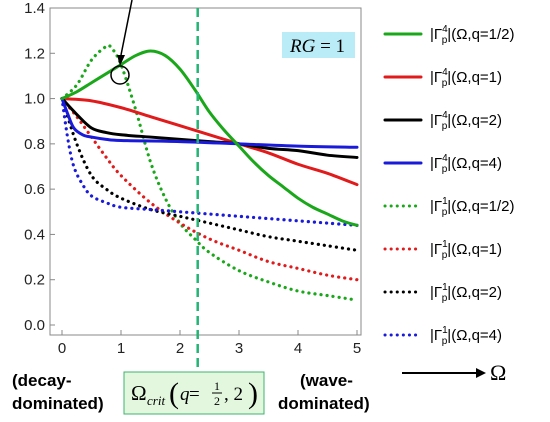 This screenshot has width=550, height=422. Describe the element at coordinates (121, 60) in the screenshot. I see `peak-marker-arrowhead` at that location.